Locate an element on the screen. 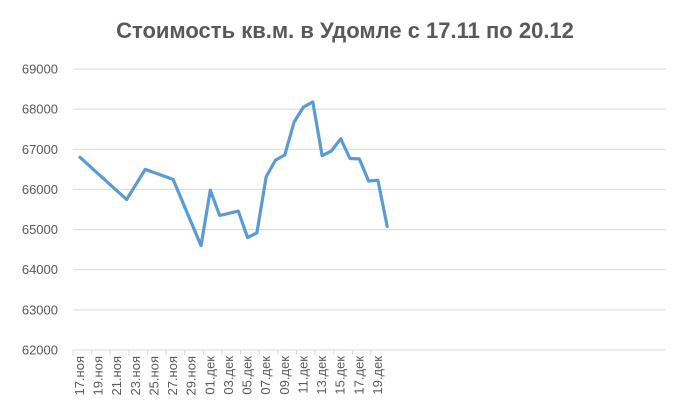 The height and width of the screenshot is (418, 681). y-tick-label: 69000 is located at coordinates (40, 69).